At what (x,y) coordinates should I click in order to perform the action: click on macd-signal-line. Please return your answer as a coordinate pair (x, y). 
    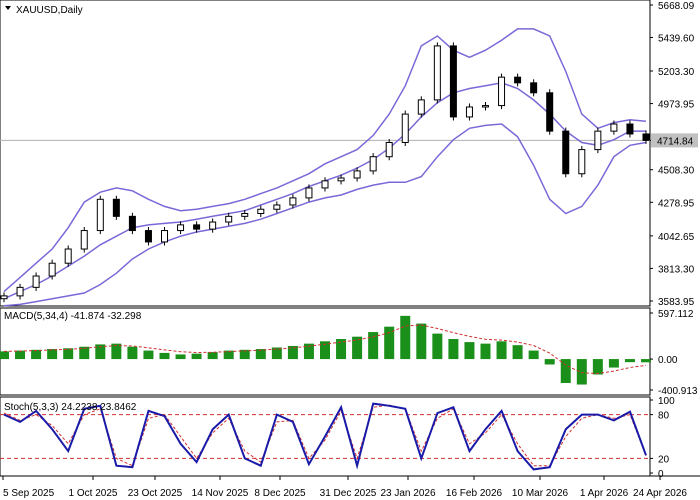
    Looking at the image, I should click on (325, 349).